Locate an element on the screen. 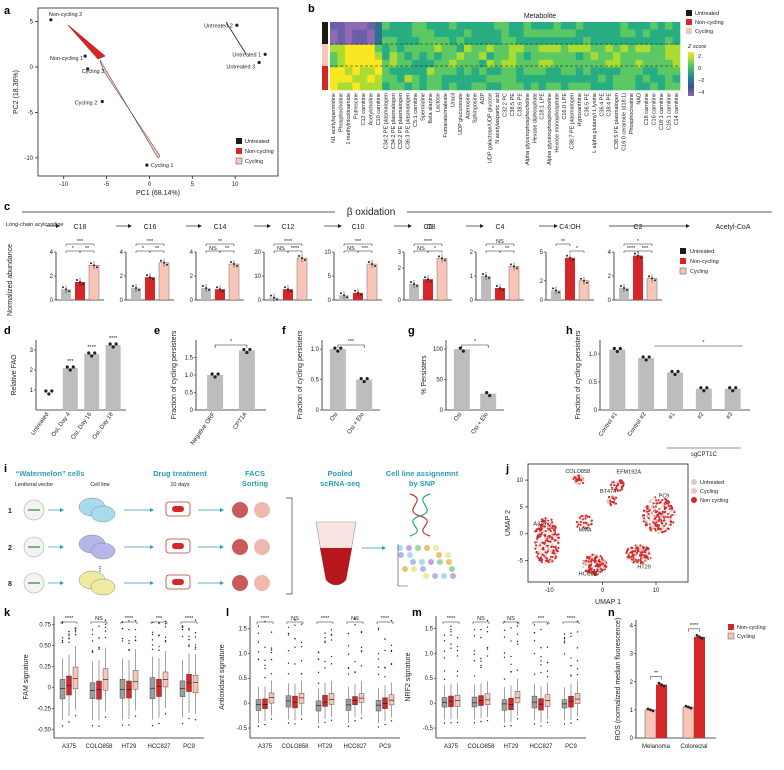 The image size is (784, 770). metabolite-label: Hypoxanthine is located at coordinates (580, 110).